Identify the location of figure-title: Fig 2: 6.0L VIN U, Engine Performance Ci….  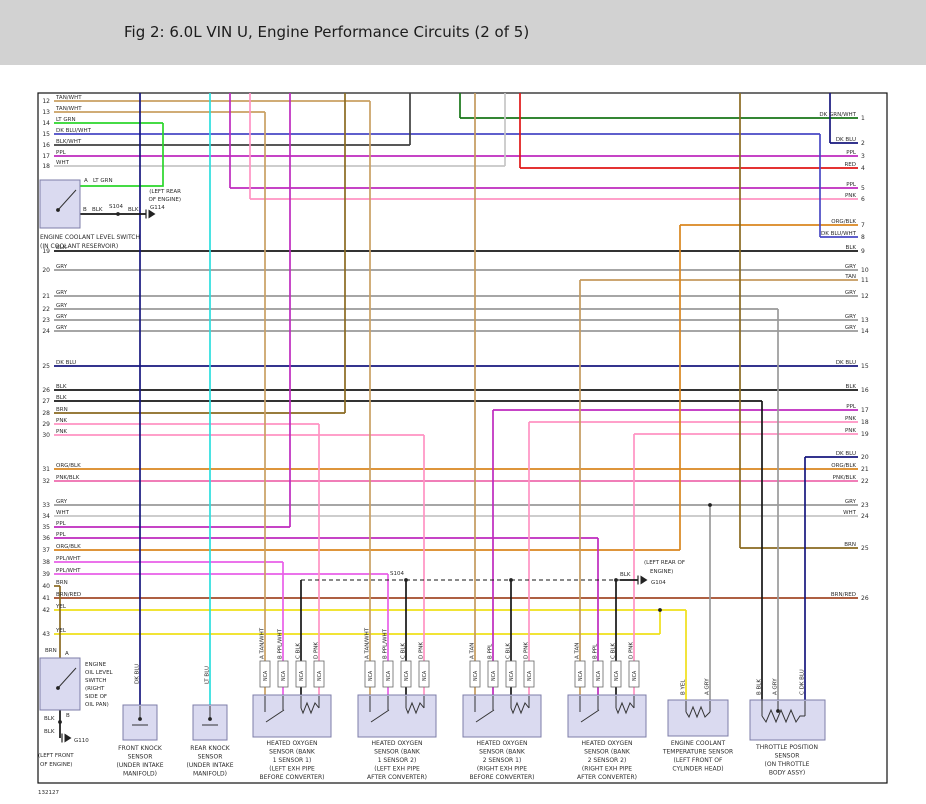
(327, 32).